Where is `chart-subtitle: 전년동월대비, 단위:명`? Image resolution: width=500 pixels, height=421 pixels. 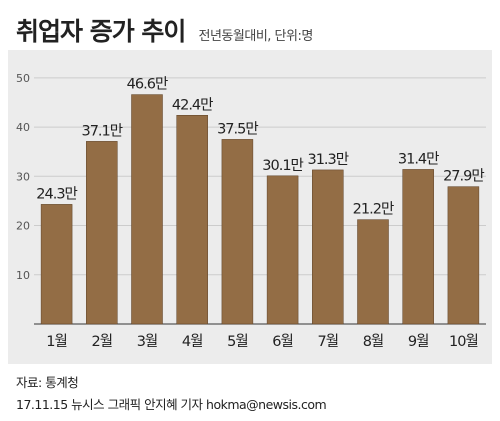 chart-subtitle: 전년동월대비, 단위:명 is located at coordinates (256, 36).